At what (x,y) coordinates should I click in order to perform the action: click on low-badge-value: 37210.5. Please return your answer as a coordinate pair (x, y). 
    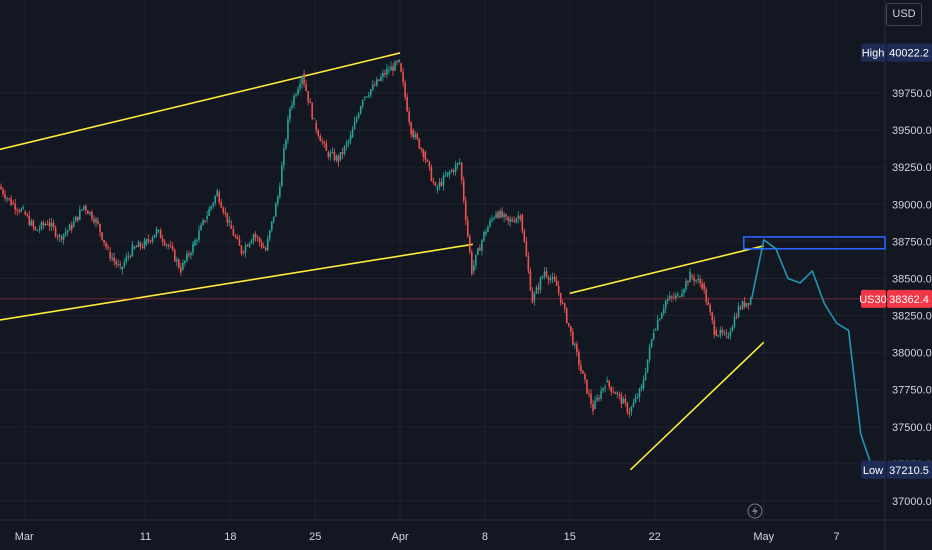
    Looking at the image, I should click on (909, 471).